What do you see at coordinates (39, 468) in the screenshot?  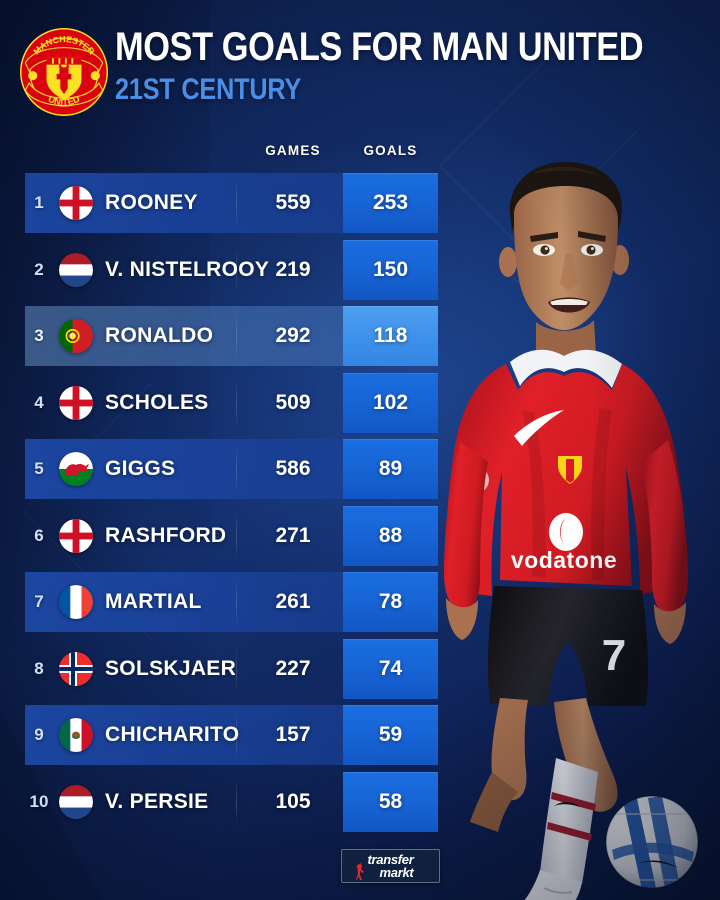 I see `rank-number: 5` at bounding box center [39, 468].